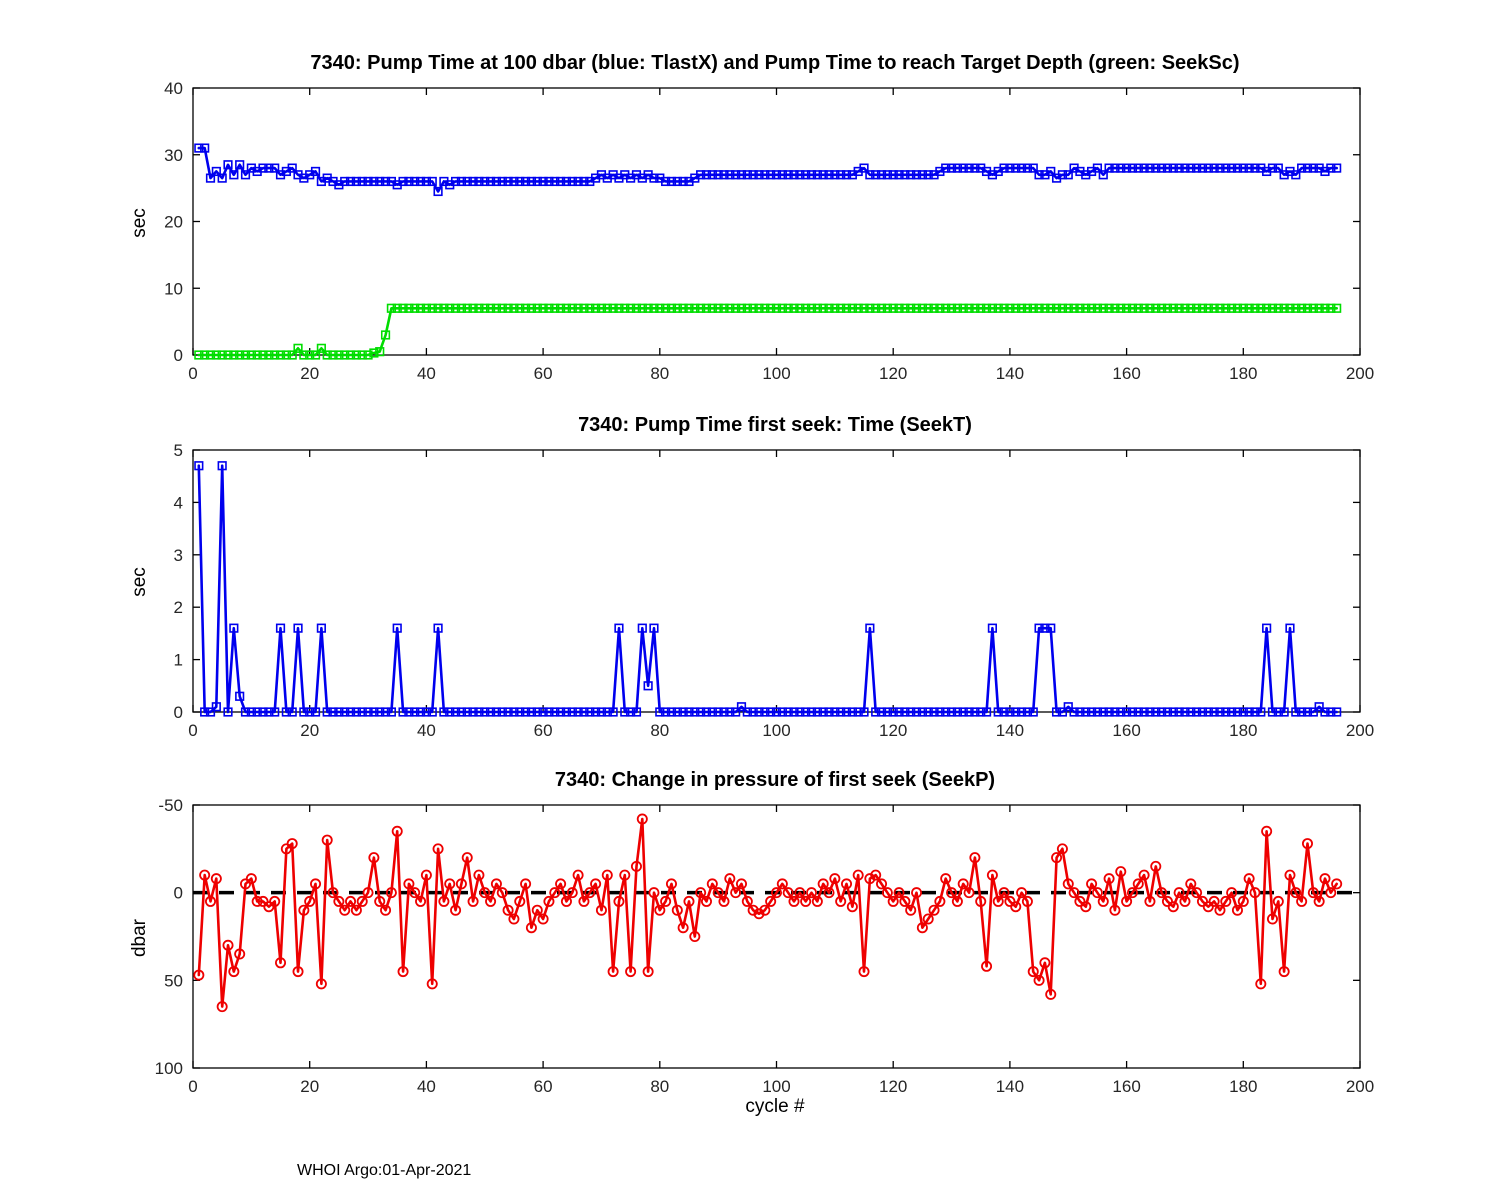 This screenshot has width=1500, height=1200. What do you see at coordinates (178, 502) in the screenshot?
I see `y-tick-label: 4` at bounding box center [178, 502].